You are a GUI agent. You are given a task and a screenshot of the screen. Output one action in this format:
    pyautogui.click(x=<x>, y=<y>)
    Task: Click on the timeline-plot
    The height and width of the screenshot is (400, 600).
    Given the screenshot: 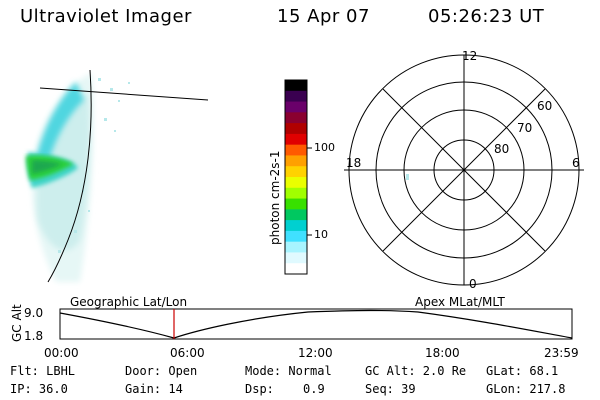 What is the action you would take?
    pyautogui.click(x=316, y=324)
    